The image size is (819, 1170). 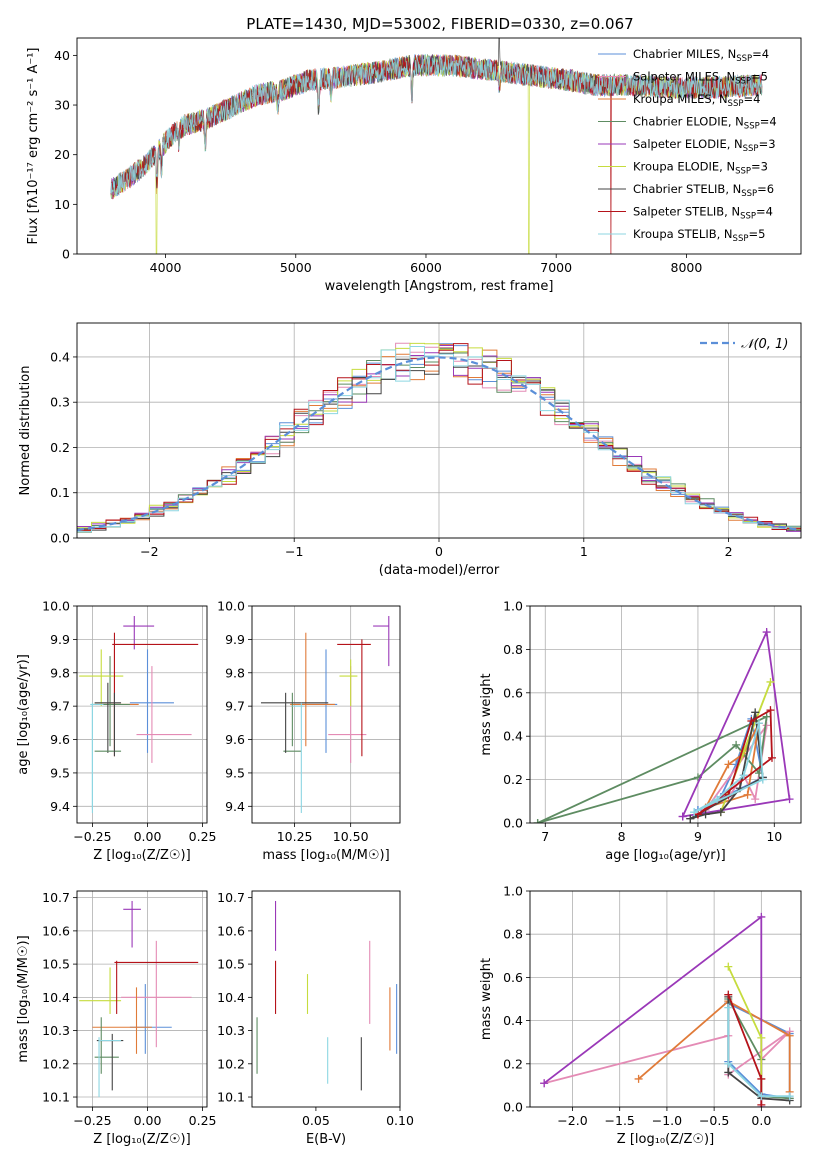 What do you see at coordinates (62, 105) in the screenshot?
I see `y-tick-label: 30` at bounding box center [62, 105].